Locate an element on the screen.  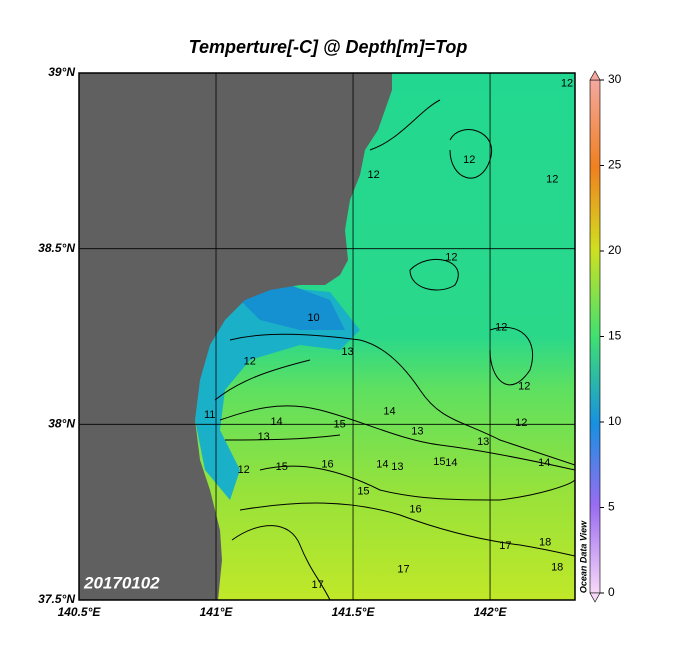
lat-tick-label: 37.5°N is located at coordinates (56, 599).